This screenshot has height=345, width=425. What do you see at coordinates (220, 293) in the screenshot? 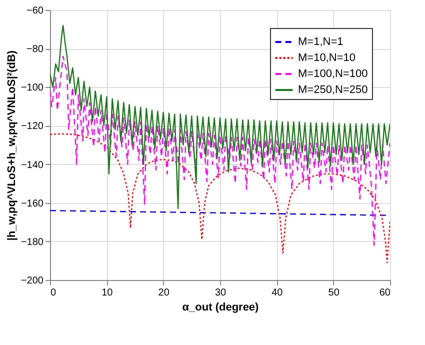
I see `x-tick-label: 30` at bounding box center [220, 293].